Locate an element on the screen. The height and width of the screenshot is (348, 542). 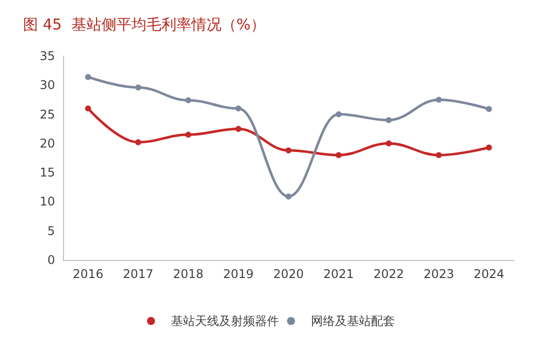
x-tick-label: 2022 is located at coordinates (388, 274).